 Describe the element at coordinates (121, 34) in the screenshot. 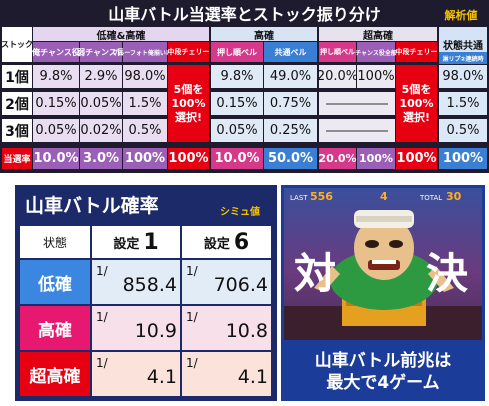

I see `group-header-low: 低確&高確` at that location.